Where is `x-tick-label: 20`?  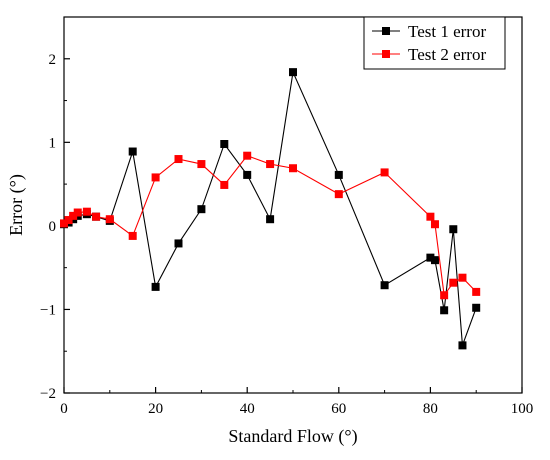 x-tick-label: 20 is located at coordinates (155, 409).